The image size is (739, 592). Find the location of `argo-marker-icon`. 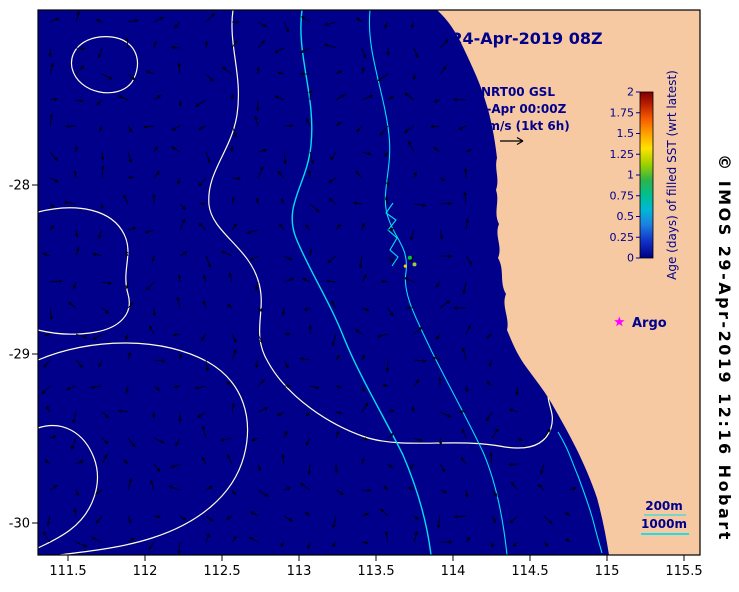

argo-marker-icon is located at coordinates (619, 321).